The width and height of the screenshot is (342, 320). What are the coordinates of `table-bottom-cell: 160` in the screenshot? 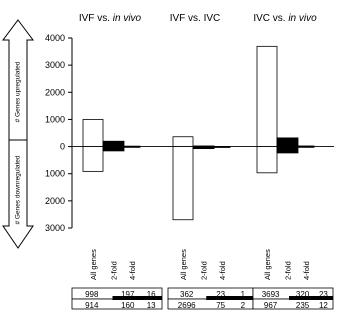 It's located at (128, 305).